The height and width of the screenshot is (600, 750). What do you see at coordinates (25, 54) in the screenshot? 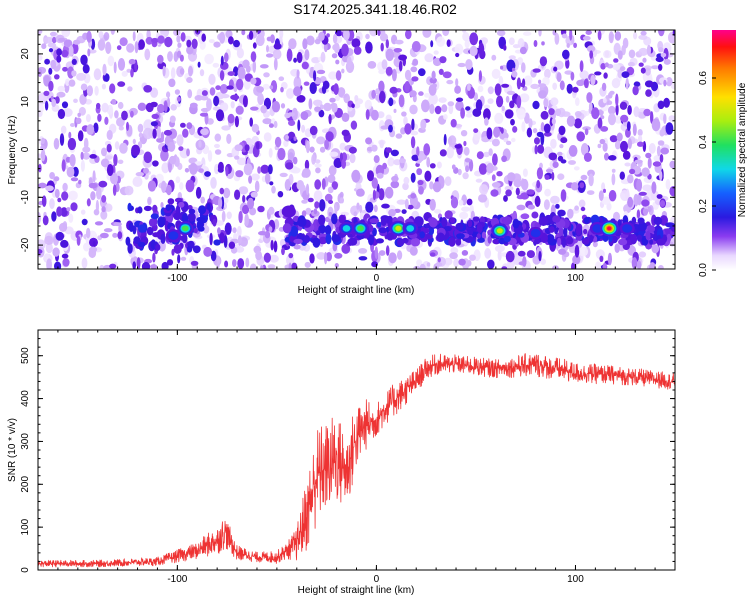
I see `y-tick-label: 20` at bounding box center [25, 54].